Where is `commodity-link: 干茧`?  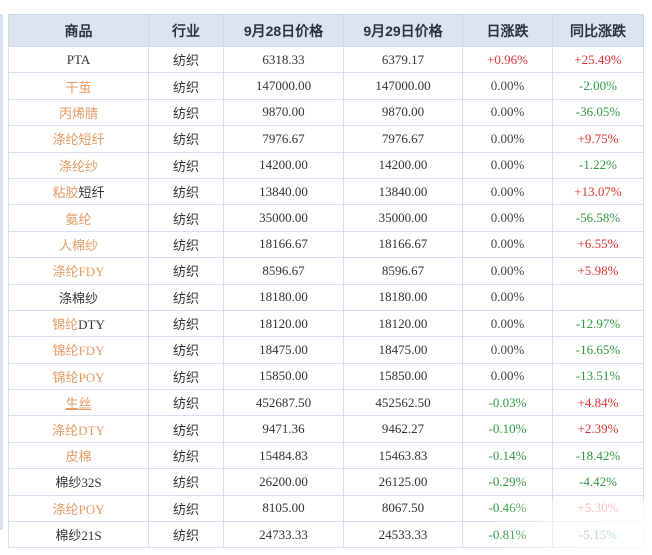 commodity-link: 干茧 is located at coordinates (78, 87).